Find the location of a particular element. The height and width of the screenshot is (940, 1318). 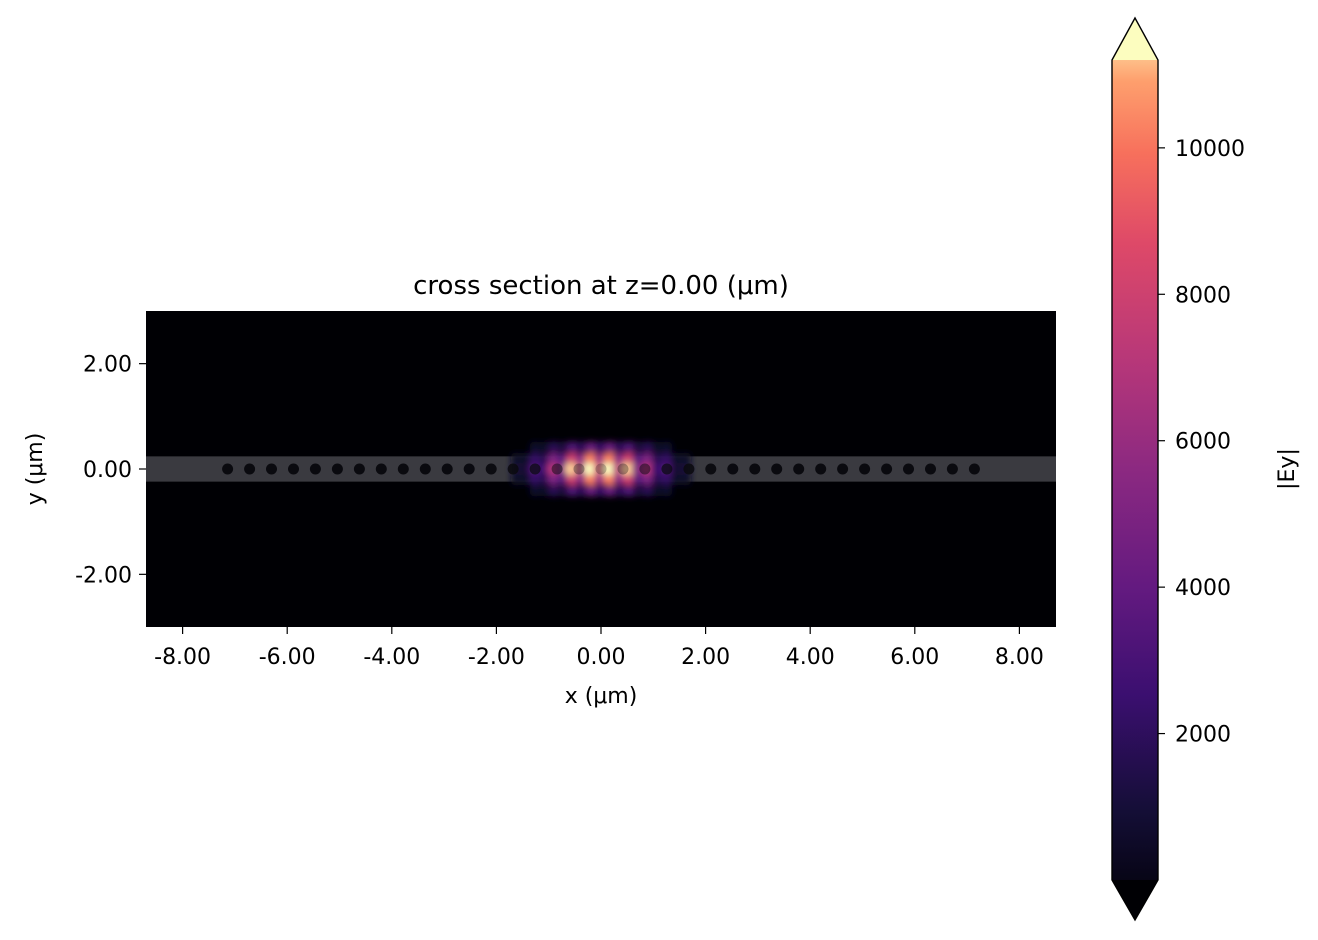

colorbar-tick-label: 2000 is located at coordinates (1203, 735).